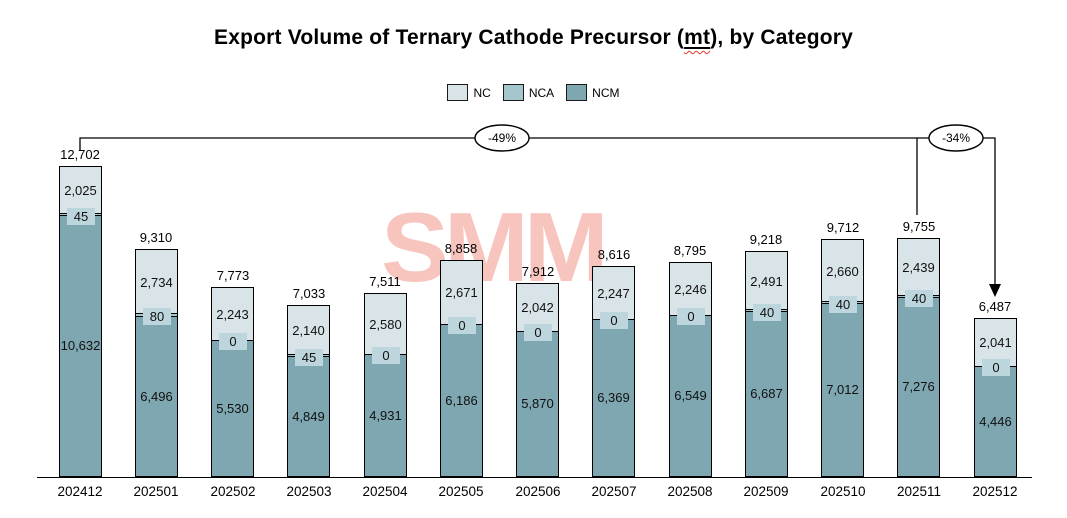  I want to click on x-axis-line, so click(534, 477).